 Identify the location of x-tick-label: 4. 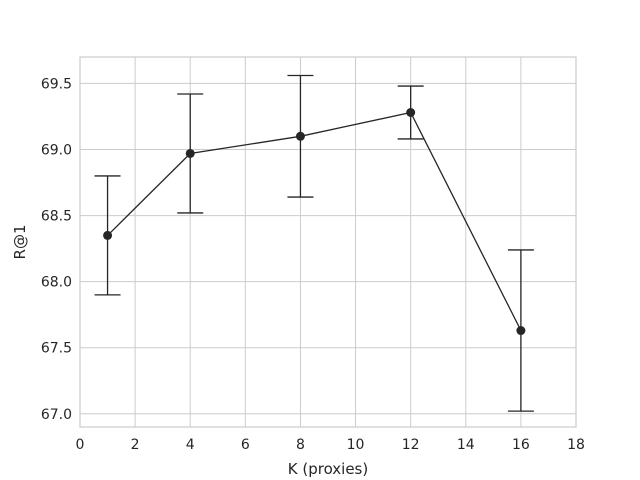
(190, 445).